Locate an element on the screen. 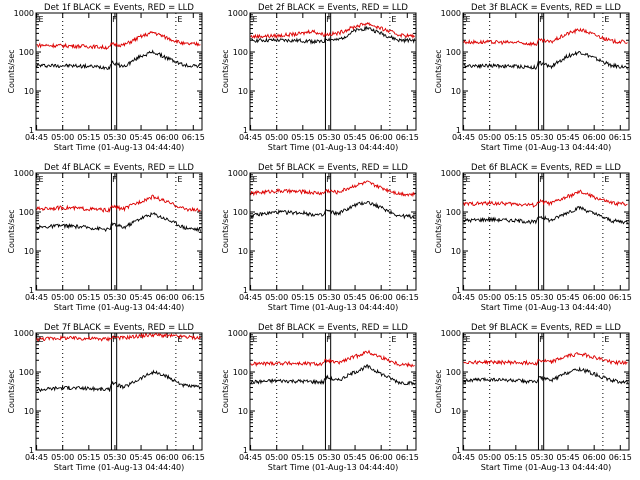 The width and height of the screenshot is (640, 480). panel-title: Det 6f BLACK = Events, RED = LLD is located at coordinates (546, 168).